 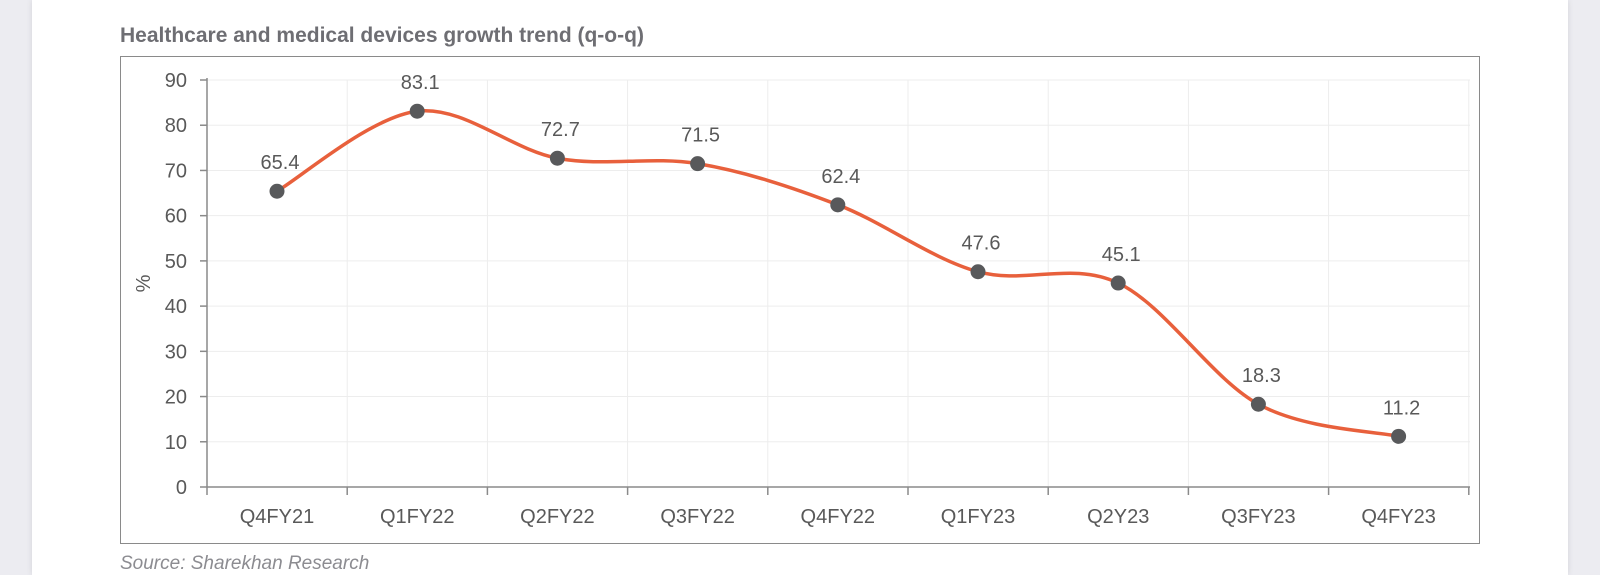 I want to click on y-axis-title: %, so click(x=144, y=283).